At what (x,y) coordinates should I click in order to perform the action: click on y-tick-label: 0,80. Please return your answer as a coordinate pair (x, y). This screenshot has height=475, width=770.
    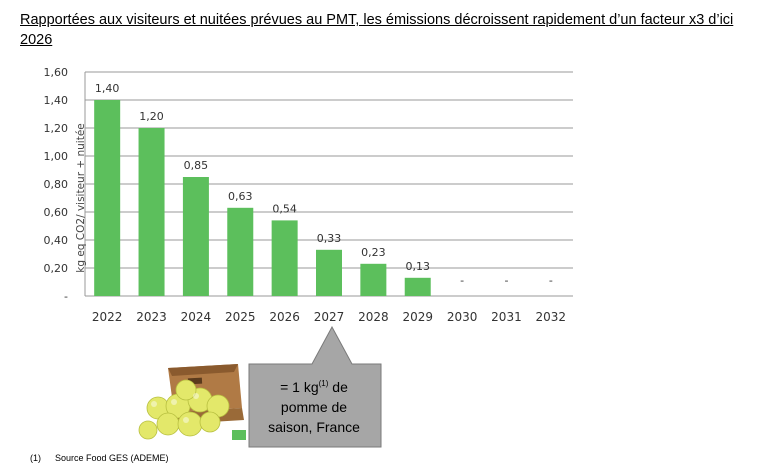
    Looking at the image, I should click on (56, 184).